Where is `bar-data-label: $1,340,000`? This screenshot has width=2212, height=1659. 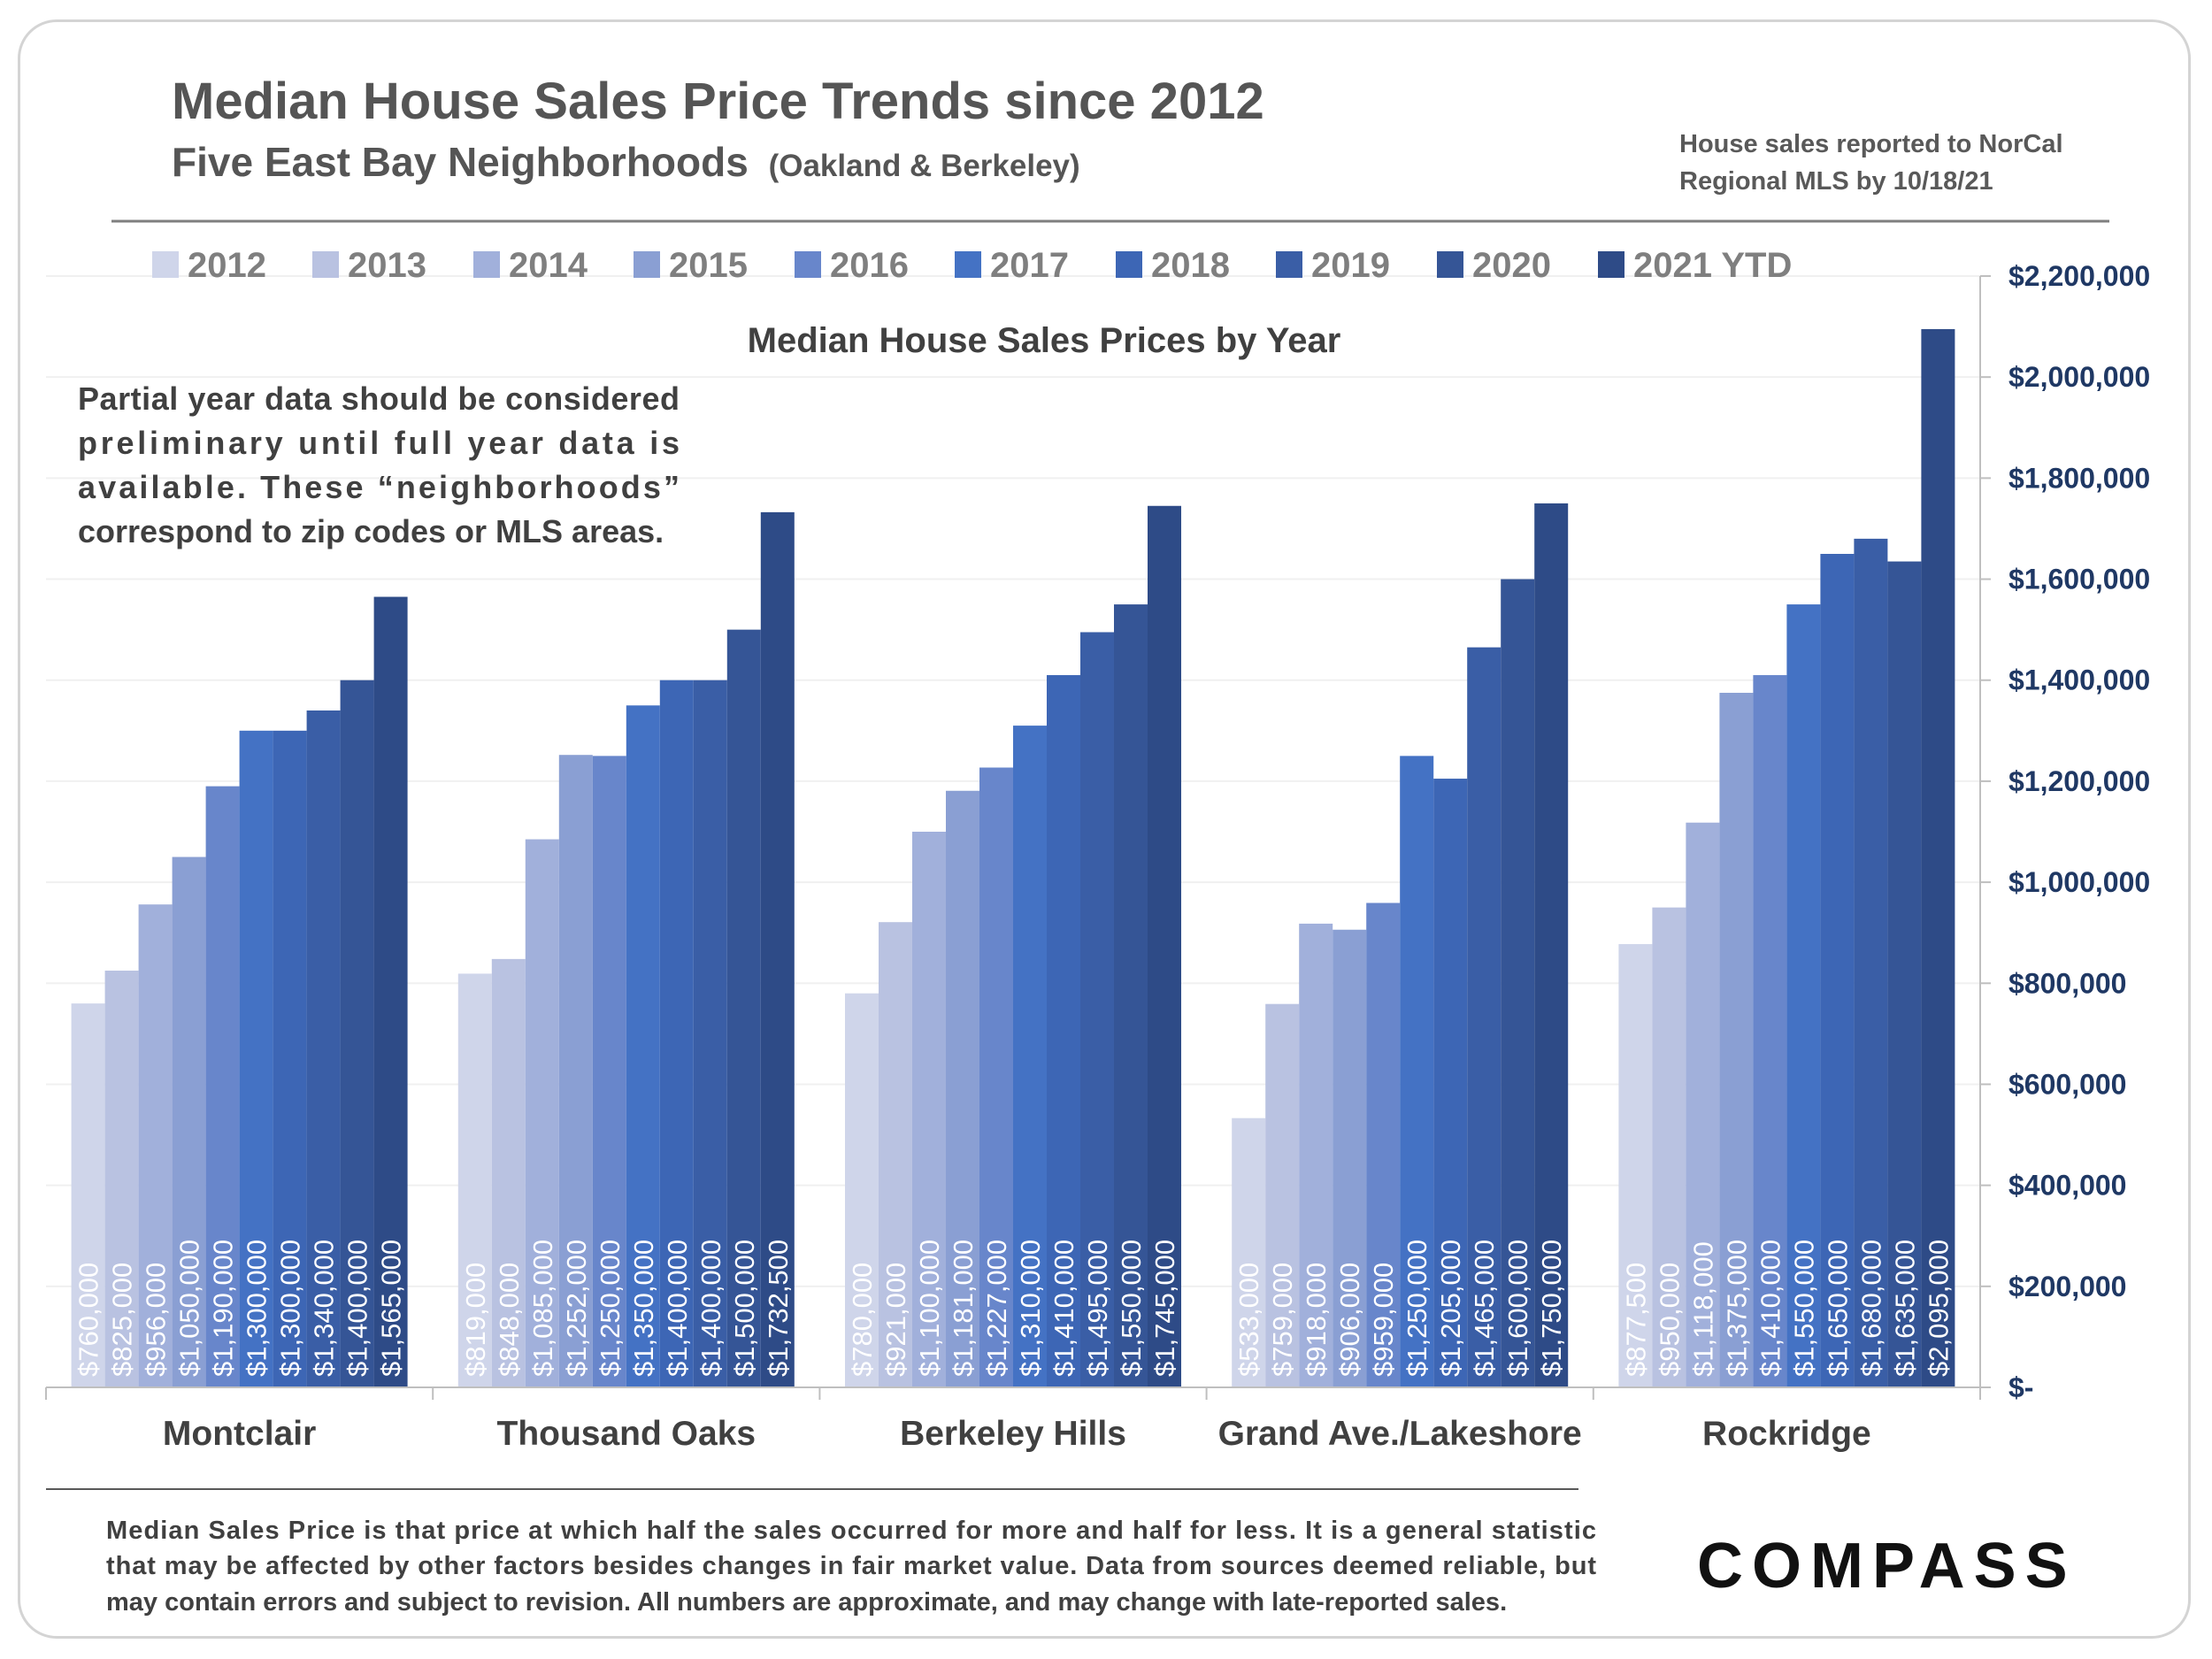
bar-data-label: $1,340,000 is located at coordinates (325, 1308).